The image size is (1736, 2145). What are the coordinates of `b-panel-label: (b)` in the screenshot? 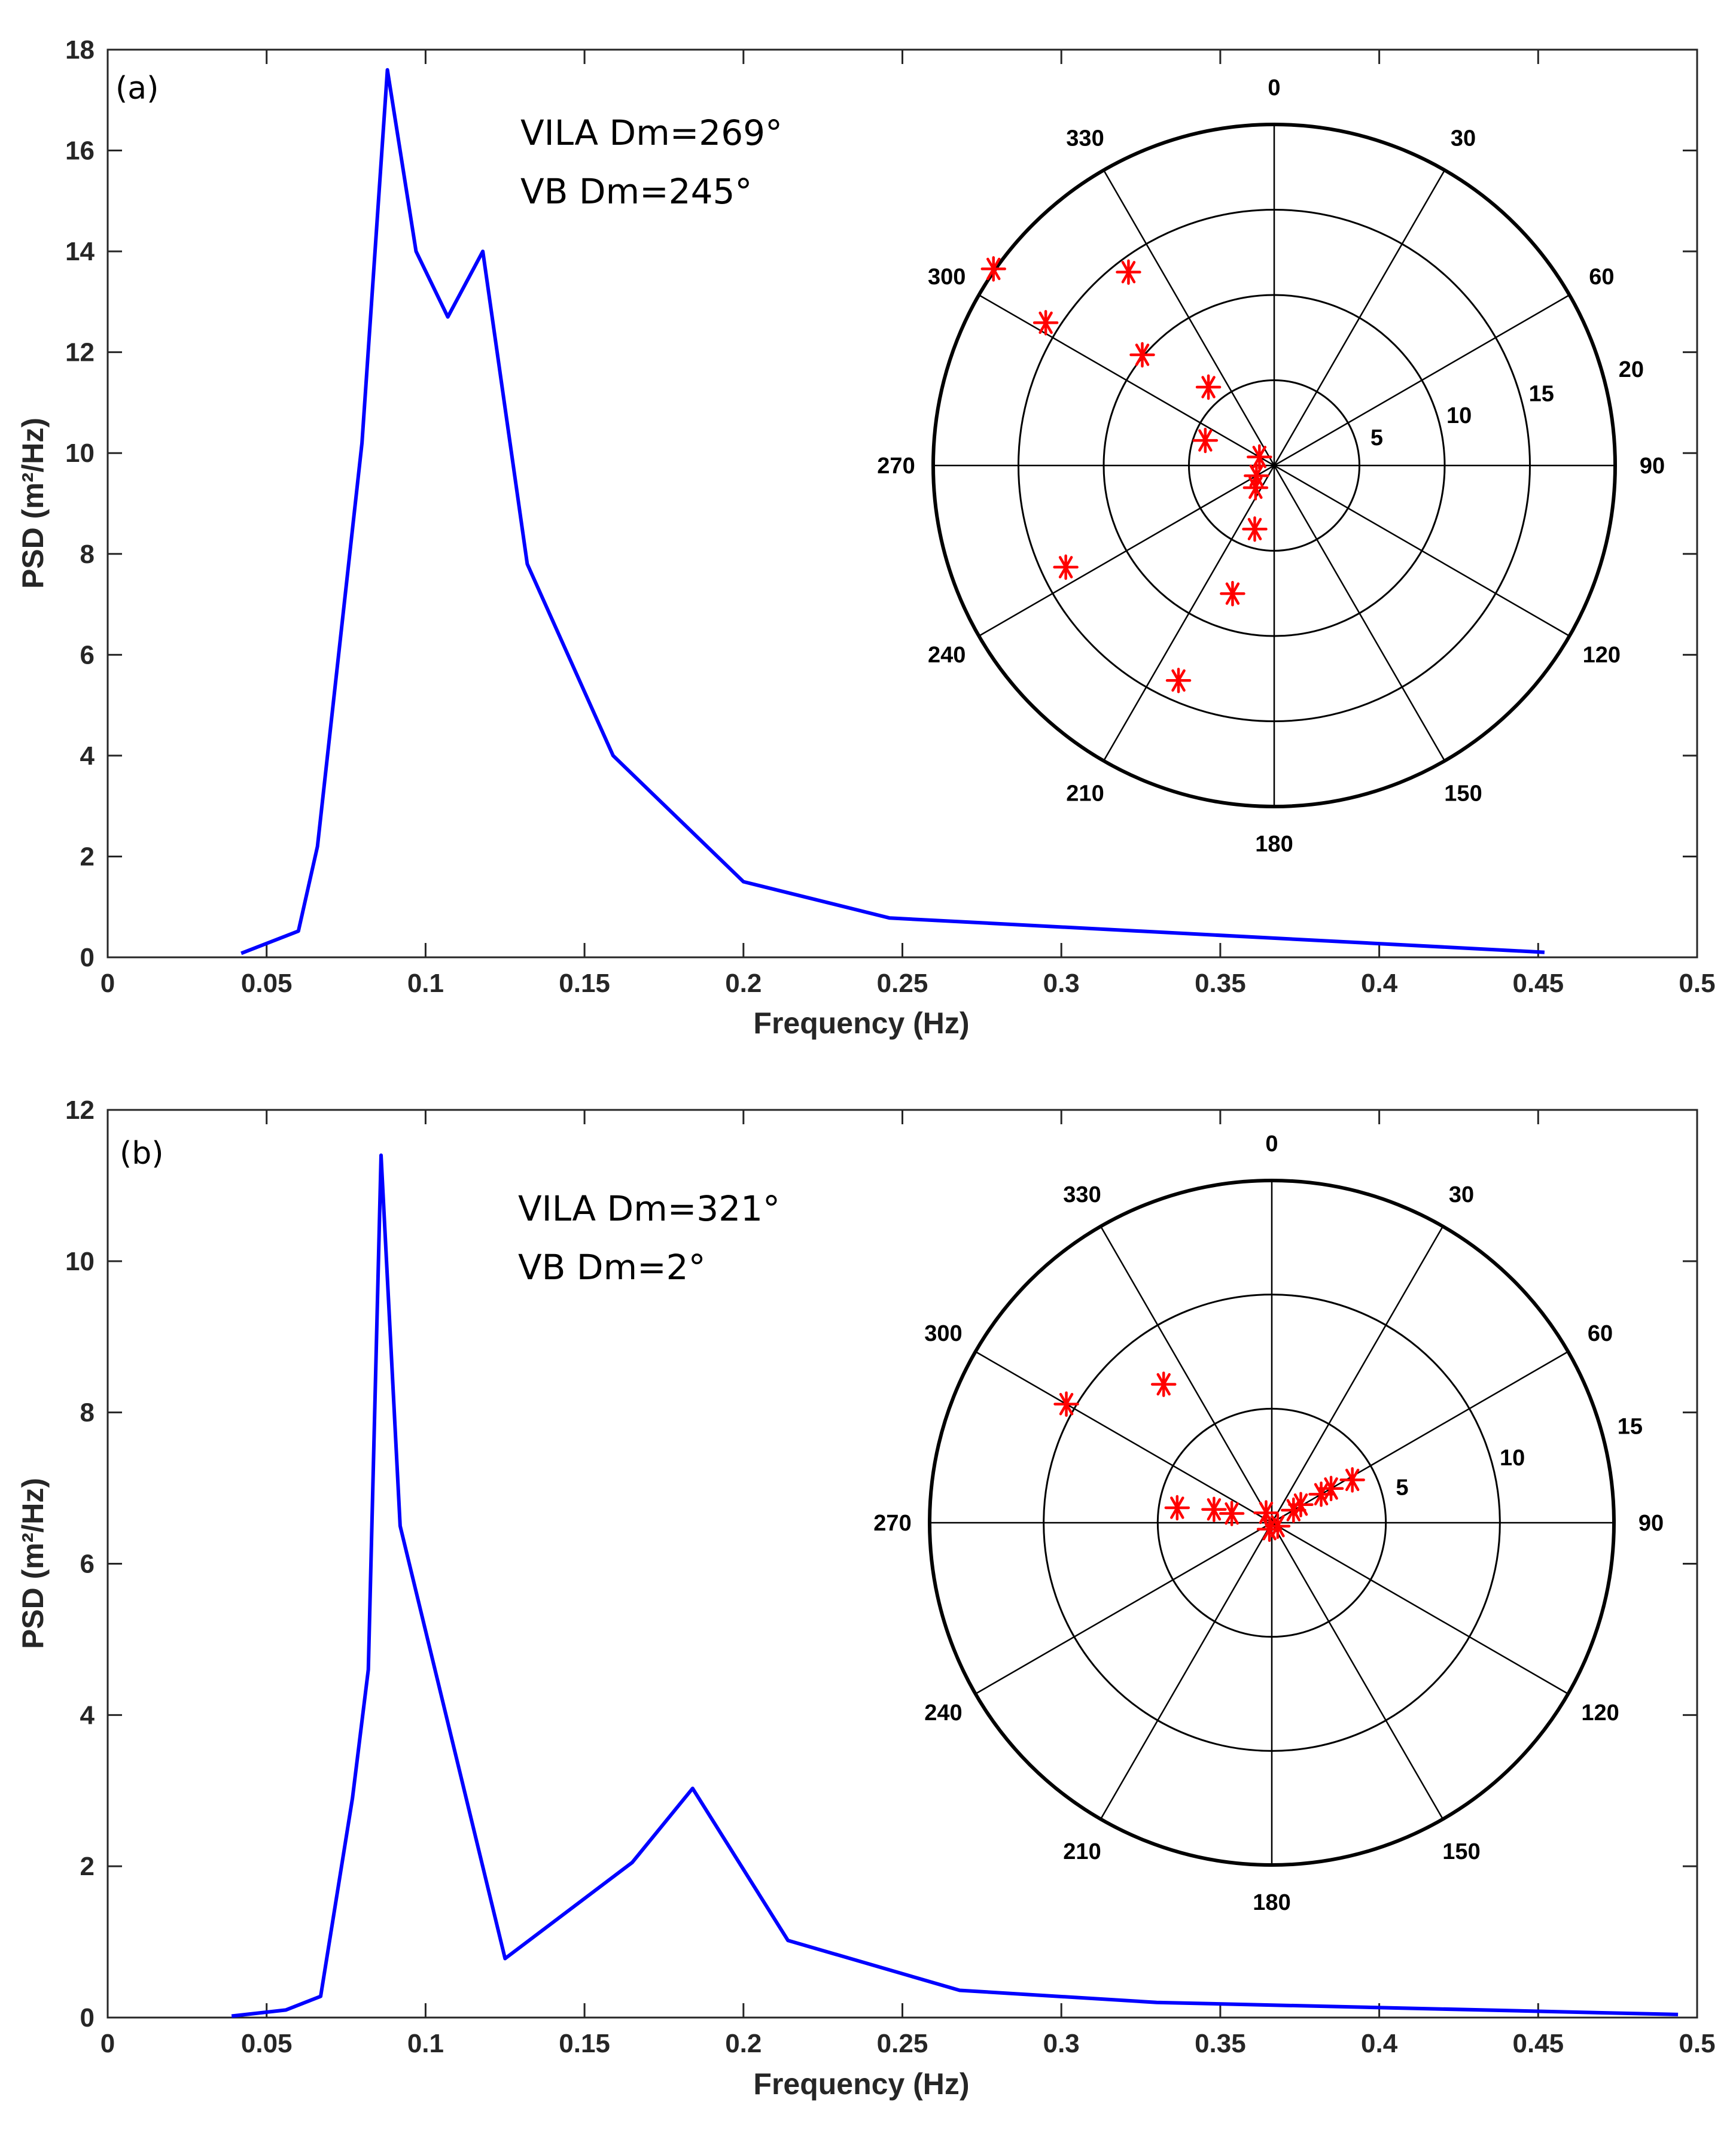 It's located at (142, 1154).